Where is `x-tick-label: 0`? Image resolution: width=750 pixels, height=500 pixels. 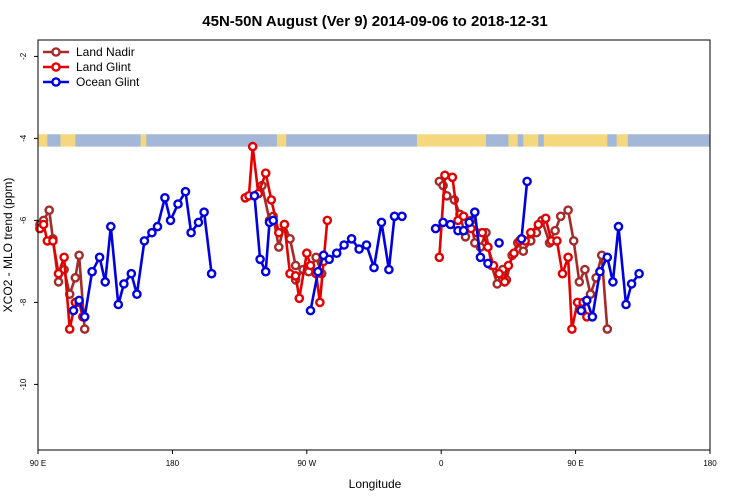
x-tick-label: 0 is located at coordinates (441, 463).